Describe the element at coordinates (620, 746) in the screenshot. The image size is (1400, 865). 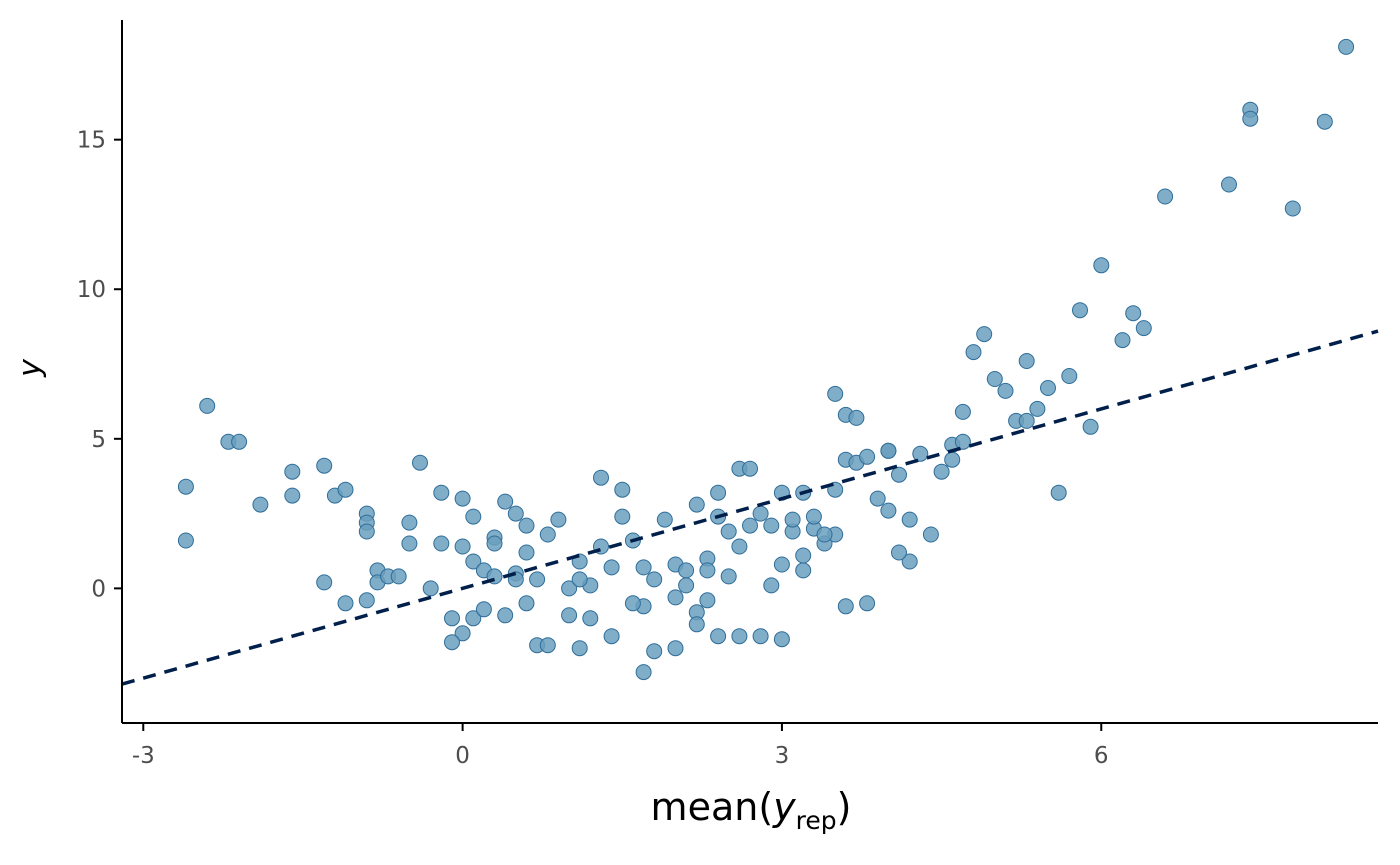
I see `x-axis-ticks: -3 0 3 6` at that location.